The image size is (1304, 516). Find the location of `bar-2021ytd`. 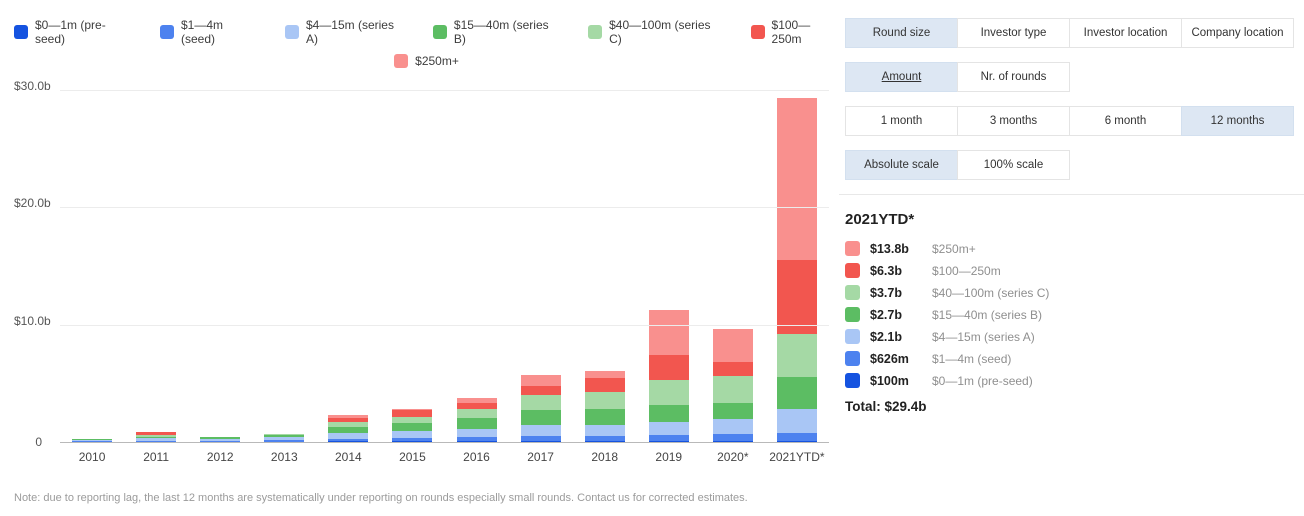

bar-2021ytd is located at coordinates (796, 269).